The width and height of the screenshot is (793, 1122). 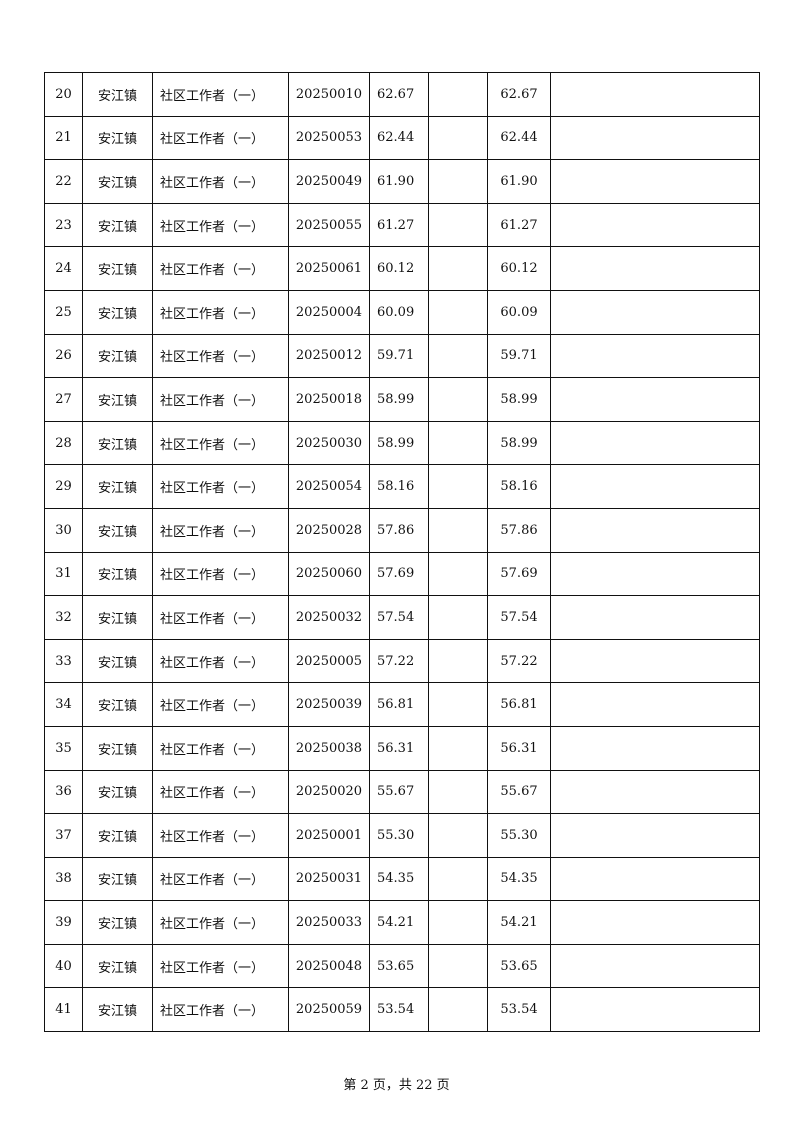 What do you see at coordinates (329, 225) in the screenshot?
I see `cell-exam-id: 20250055` at bounding box center [329, 225].